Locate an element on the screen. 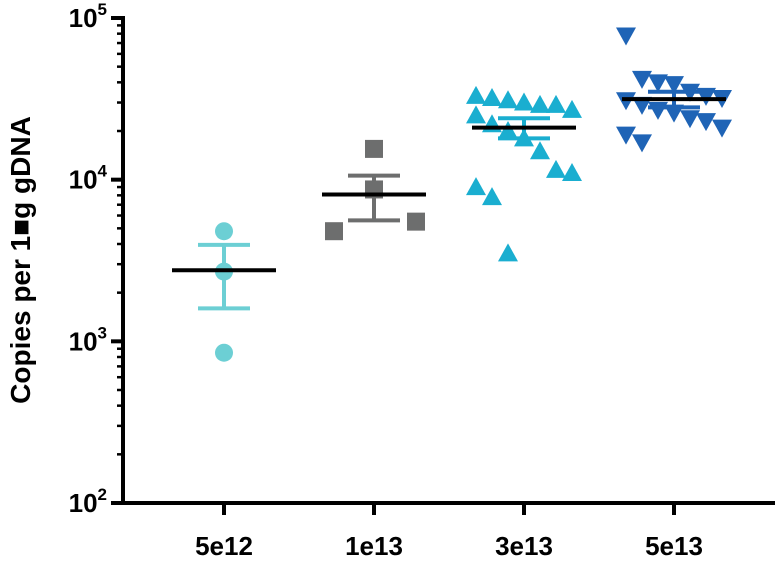  y-tick-label: 10² is located at coordinates (88, 501).